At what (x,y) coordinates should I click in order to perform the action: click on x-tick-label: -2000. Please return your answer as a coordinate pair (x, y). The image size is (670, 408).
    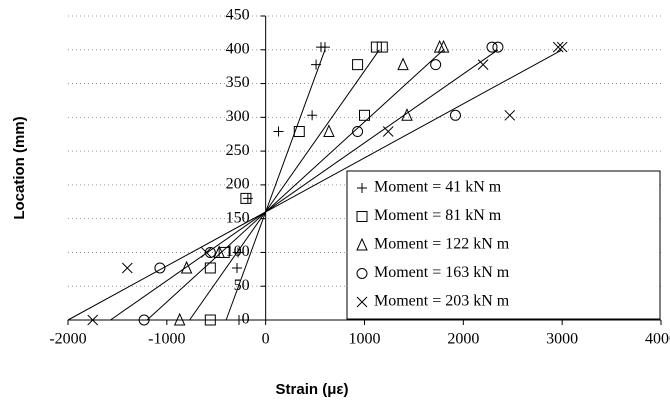
    Looking at the image, I should click on (67, 339).